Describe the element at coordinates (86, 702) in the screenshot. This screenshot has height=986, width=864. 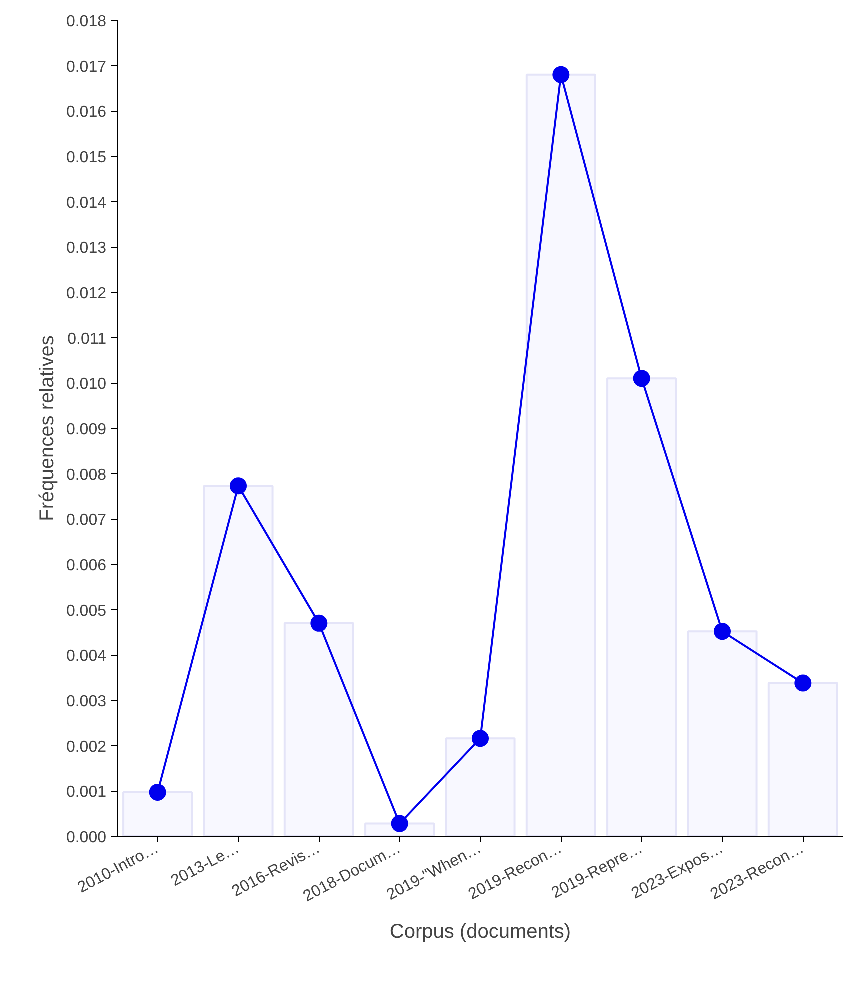
I see `y-tick-label: 0.003` at that location.